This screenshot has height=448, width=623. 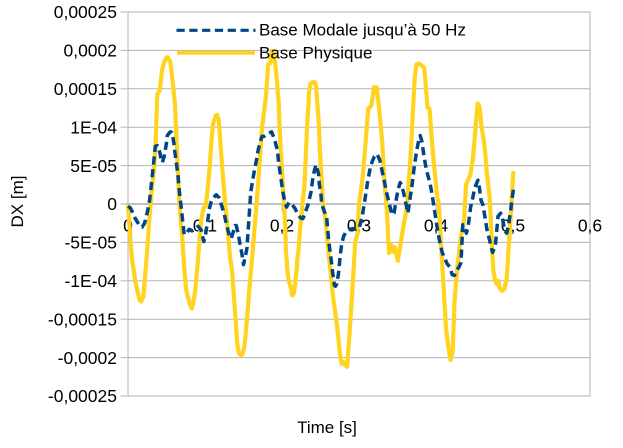 What do you see at coordinates (315, 53) in the screenshot?
I see `svg-text: Base Physique` at bounding box center [315, 53].